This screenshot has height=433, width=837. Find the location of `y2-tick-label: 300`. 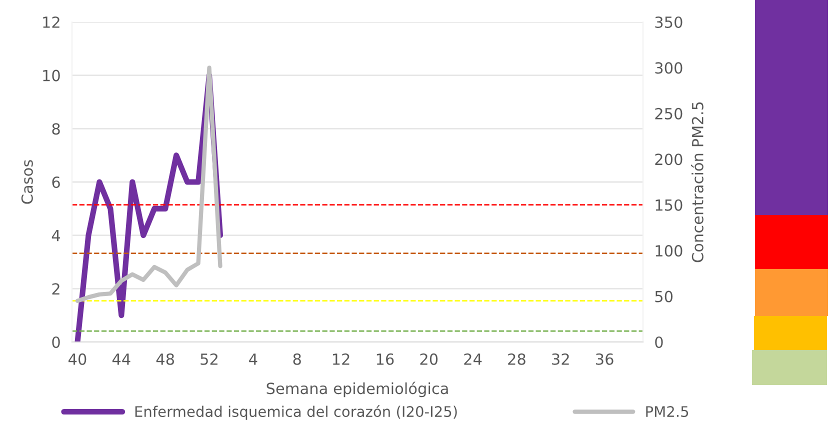

y2-tick-label: 300 is located at coordinates (668, 68).